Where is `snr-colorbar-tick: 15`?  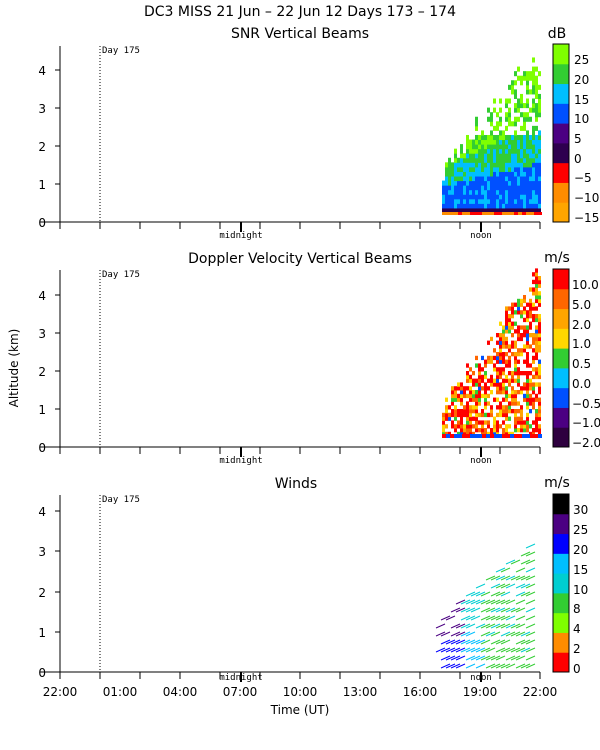
snr-colorbar-tick: 15 is located at coordinates (581, 100).